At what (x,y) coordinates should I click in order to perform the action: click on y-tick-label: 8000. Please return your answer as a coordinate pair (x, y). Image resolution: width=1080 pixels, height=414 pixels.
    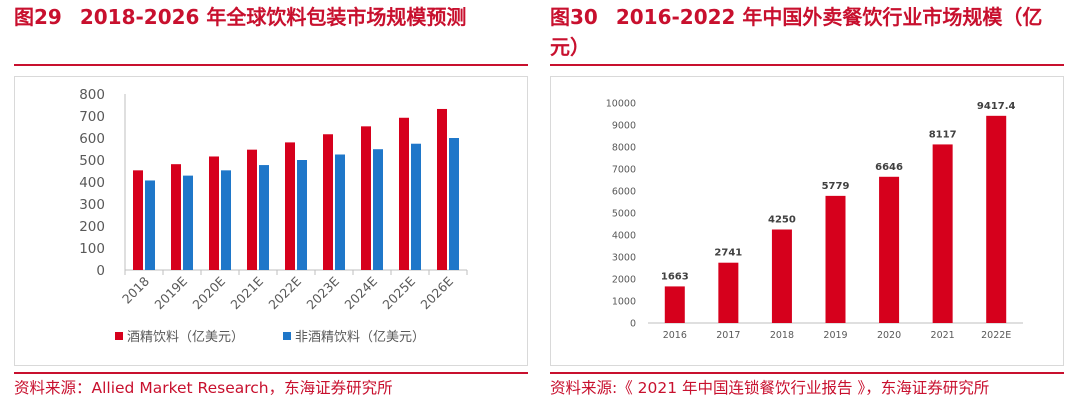
    Looking at the image, I should click on (624, 148).